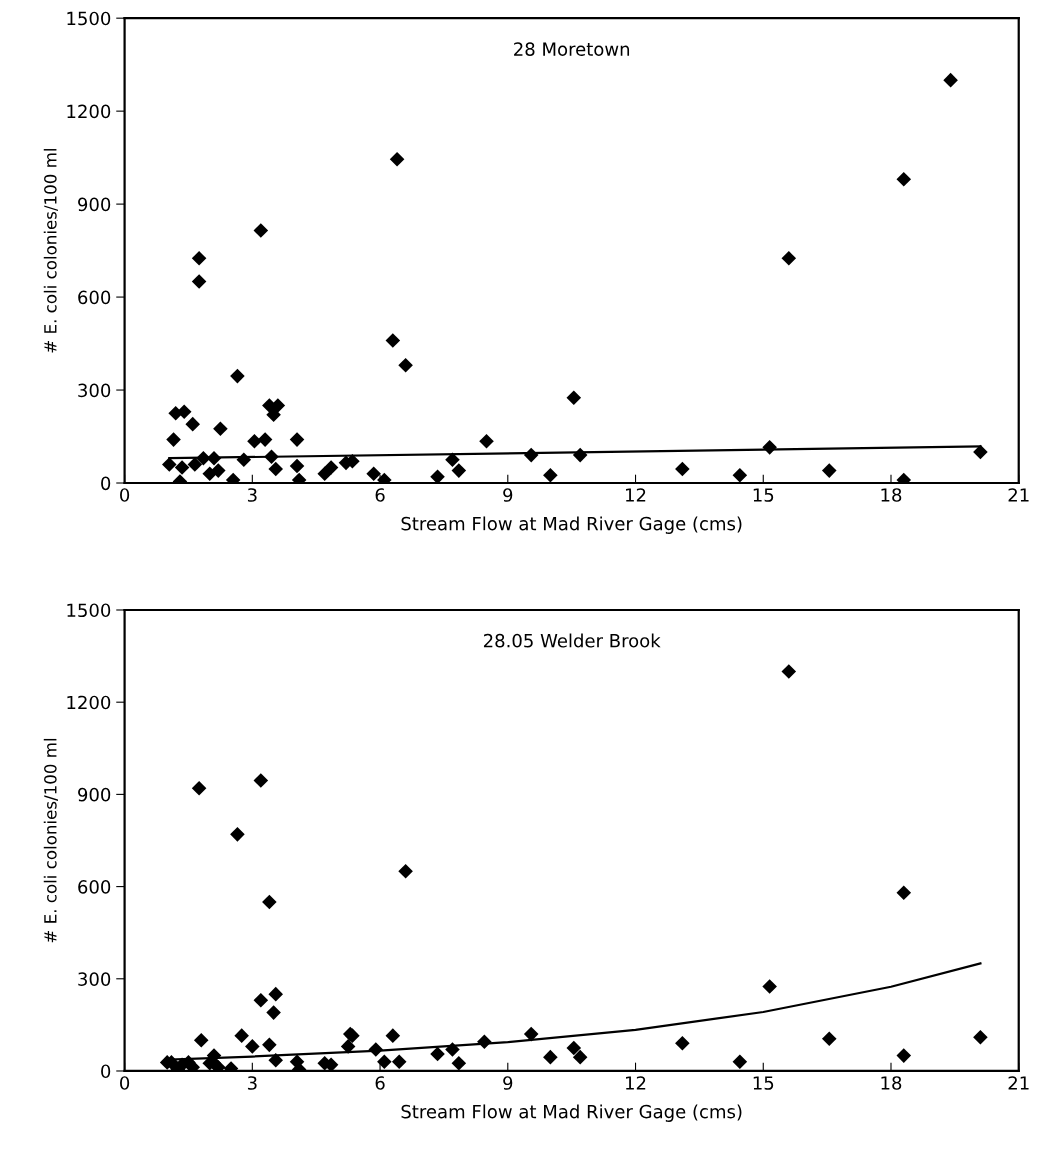 The height and width of the screenshot is (1165, 1047). What do you see at coordinates (106, 483) in the screenshot?
I see `y-tick-label: 0` at bounding box center [106, 483].